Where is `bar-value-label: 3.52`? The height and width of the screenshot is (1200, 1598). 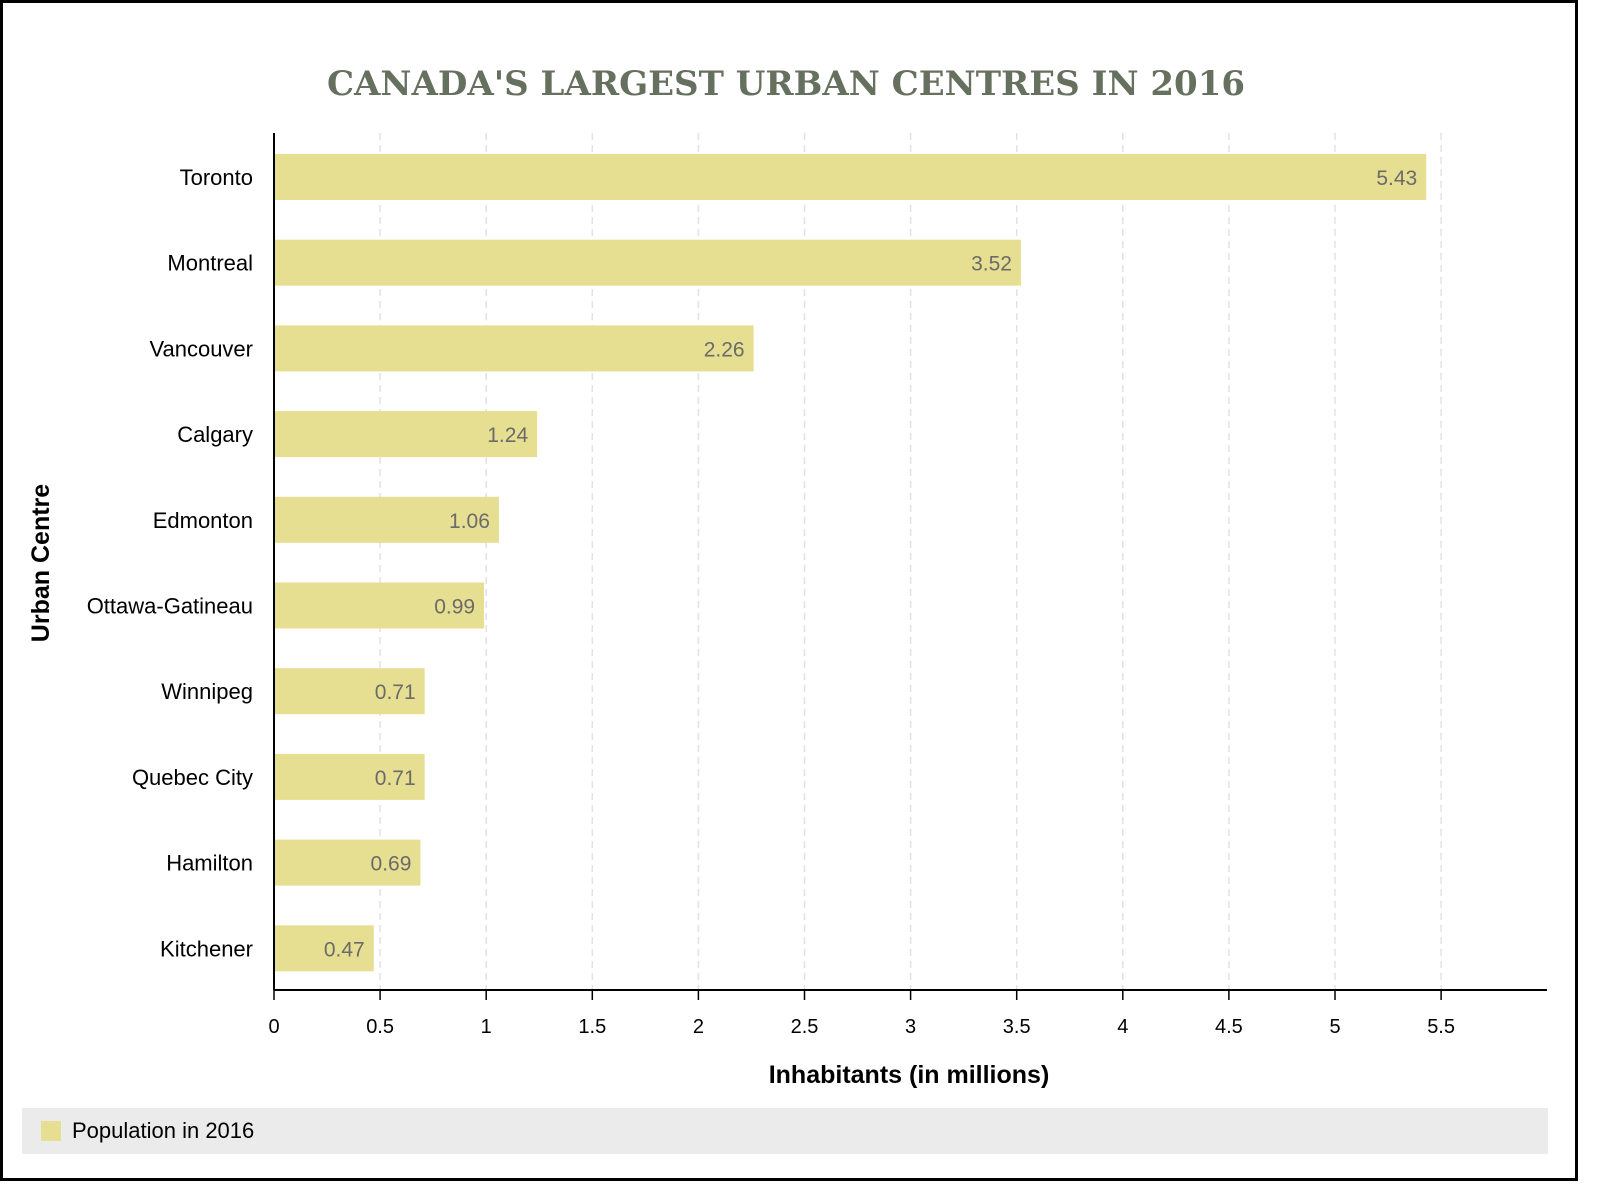
bar-value-label: 3.52 is located at coordinates (991, 264).